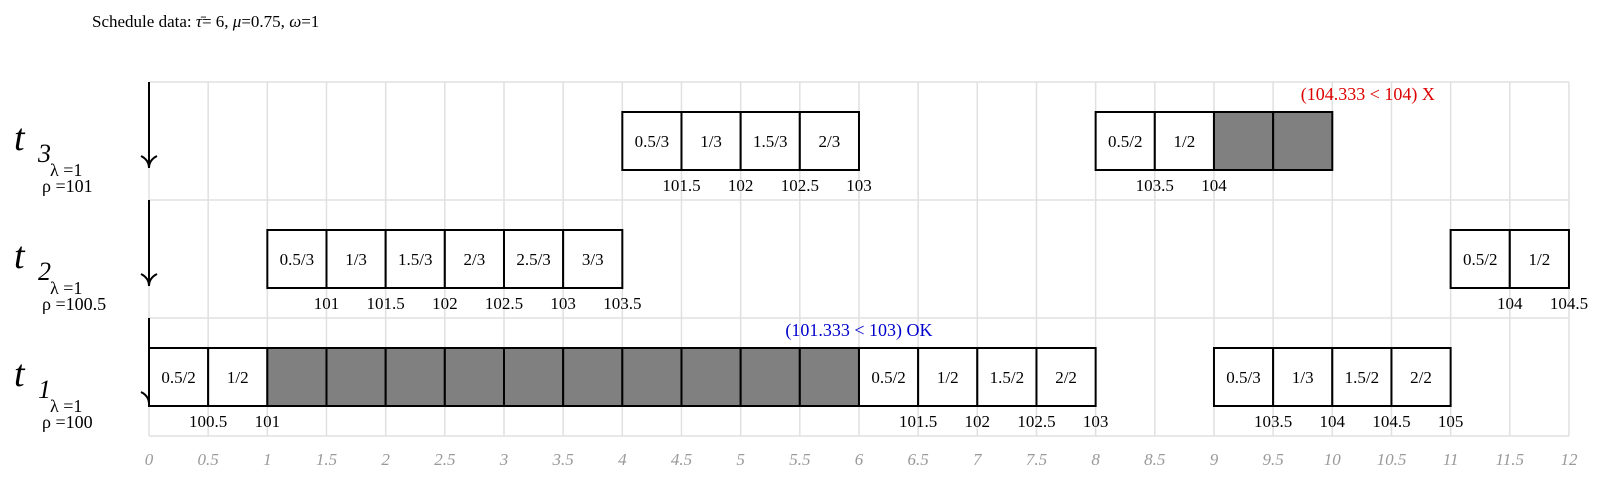 This screenshot has width=1602, height=482. Describe the element at coordinates (237, 21) in the screenshot. I see `mu-symbol: μ` at that location.